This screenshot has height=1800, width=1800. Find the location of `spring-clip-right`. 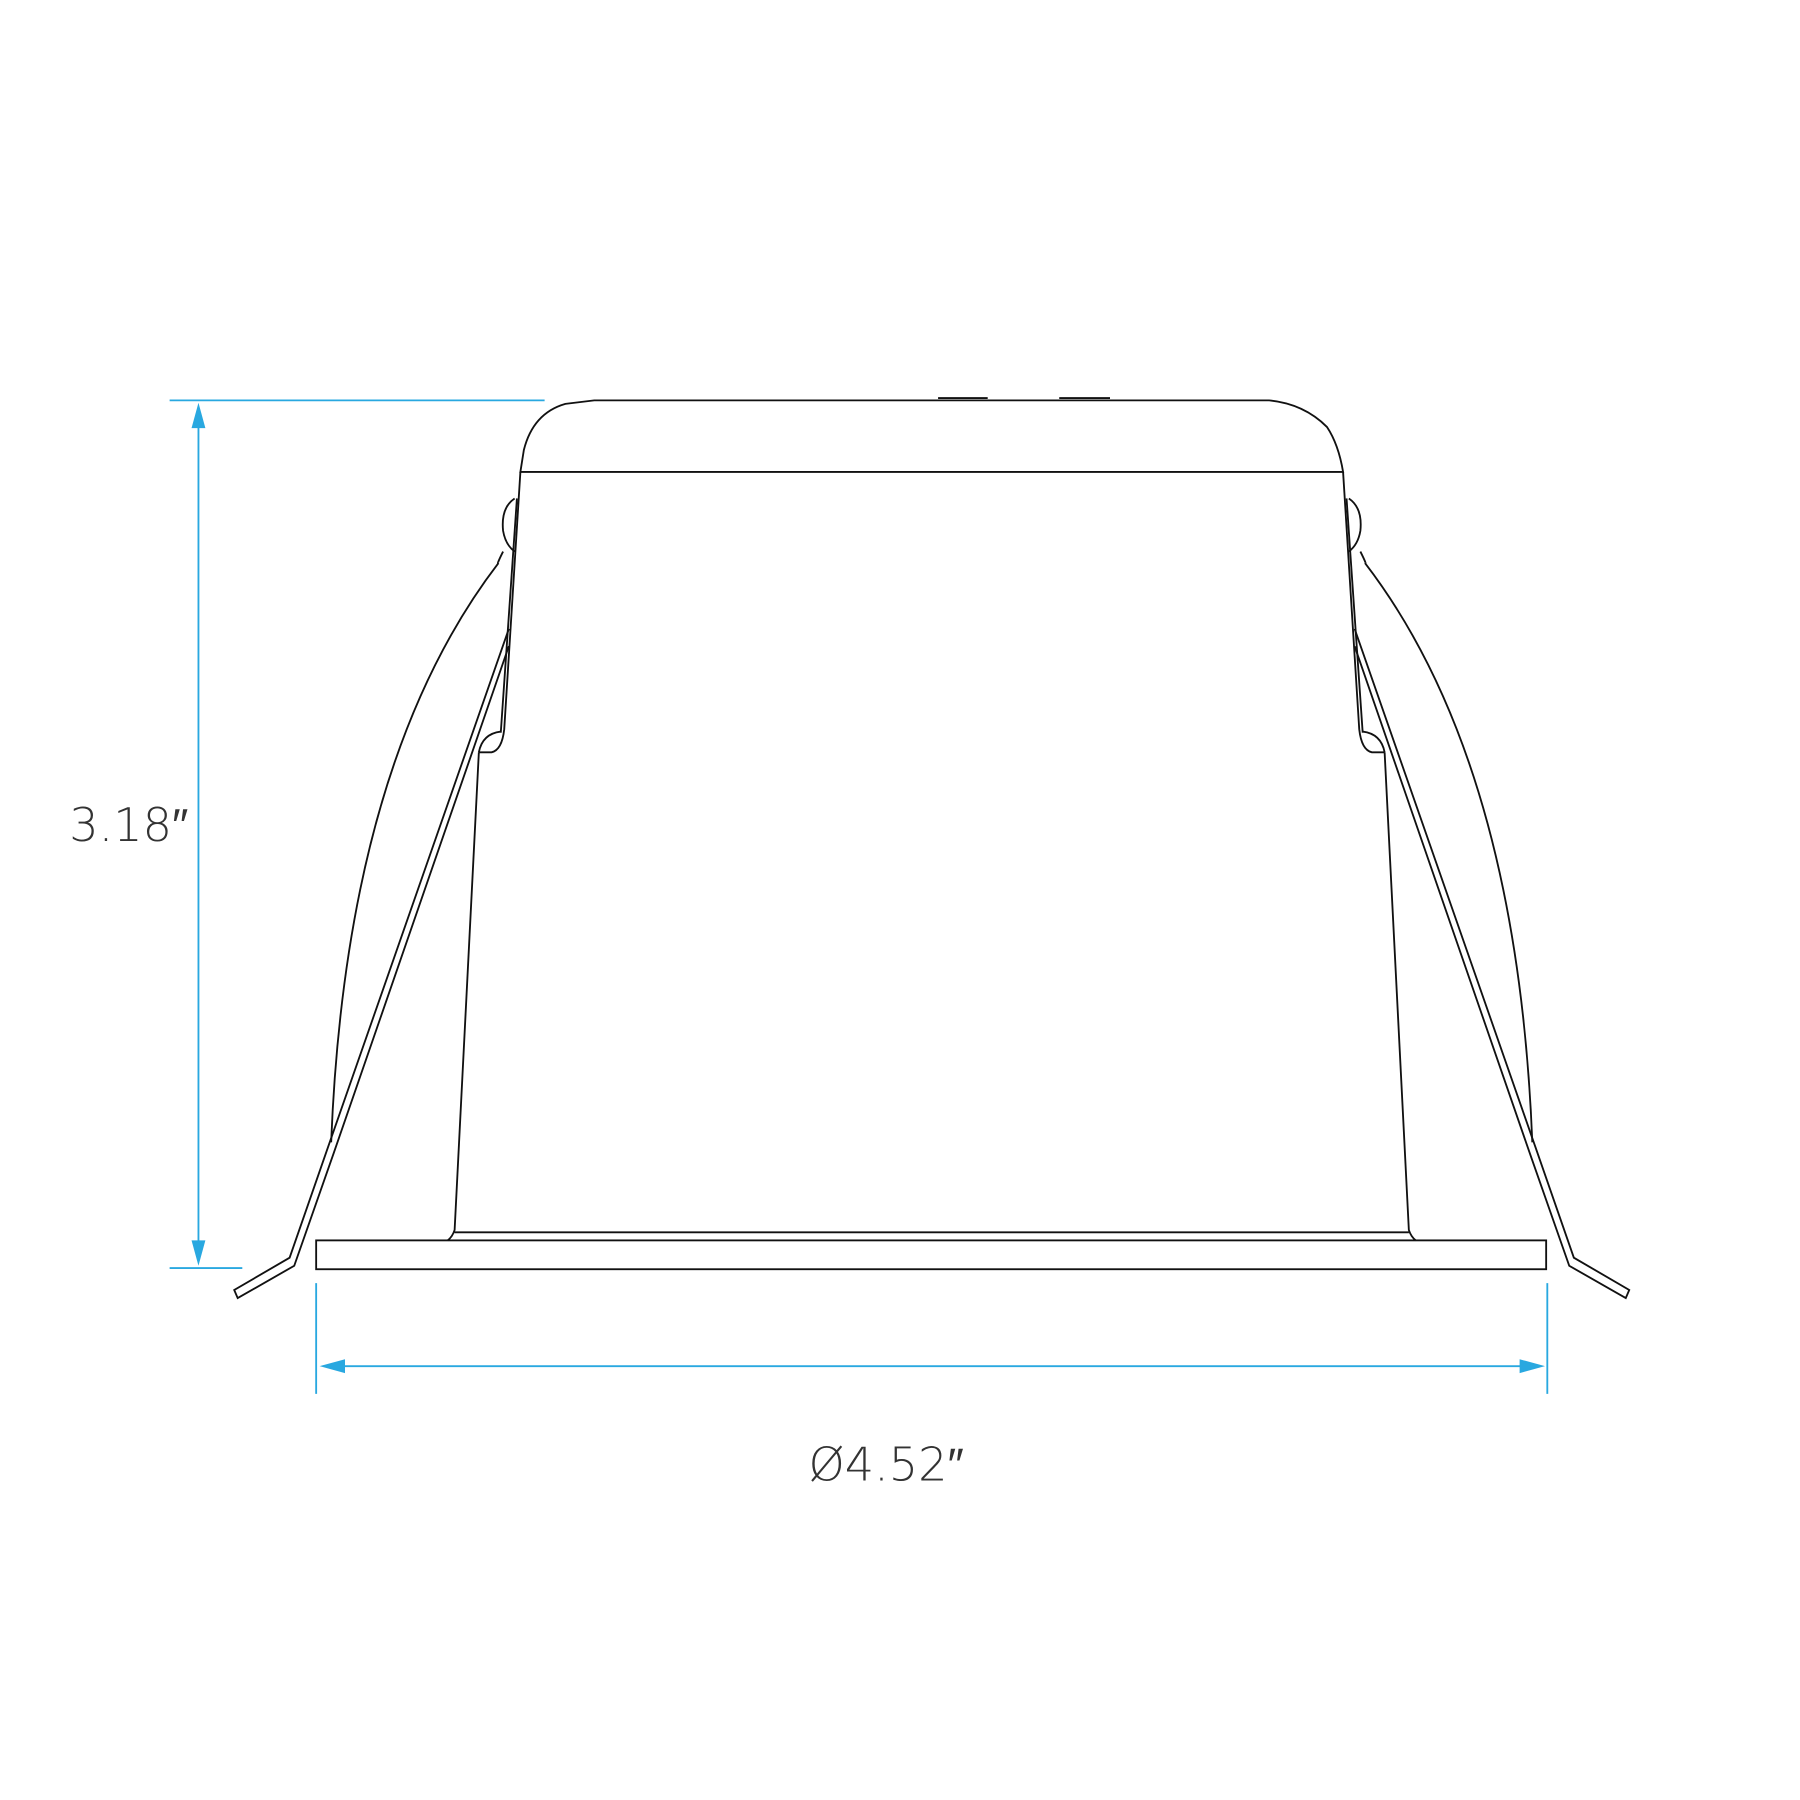

spring-clip-right is located at coordinates (1492, 964).